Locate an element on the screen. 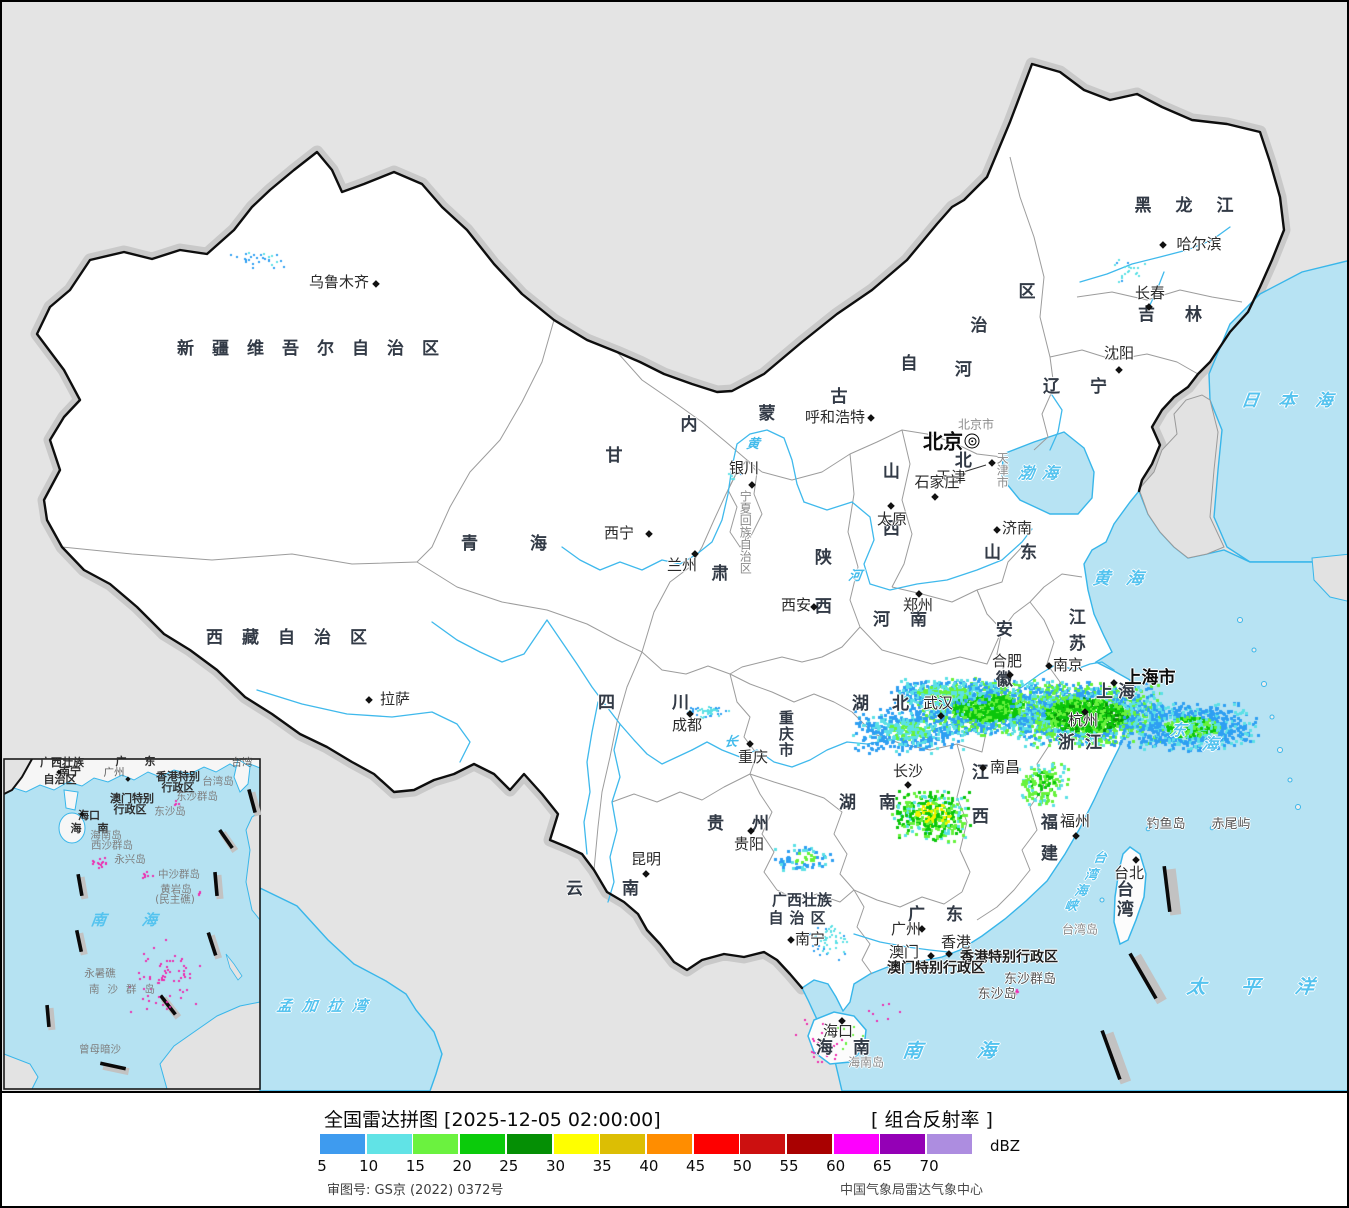 The width and height of the screenshot is (1349, 1208). dbz-tick-20: 20 is located at coordinates (462, 1166).